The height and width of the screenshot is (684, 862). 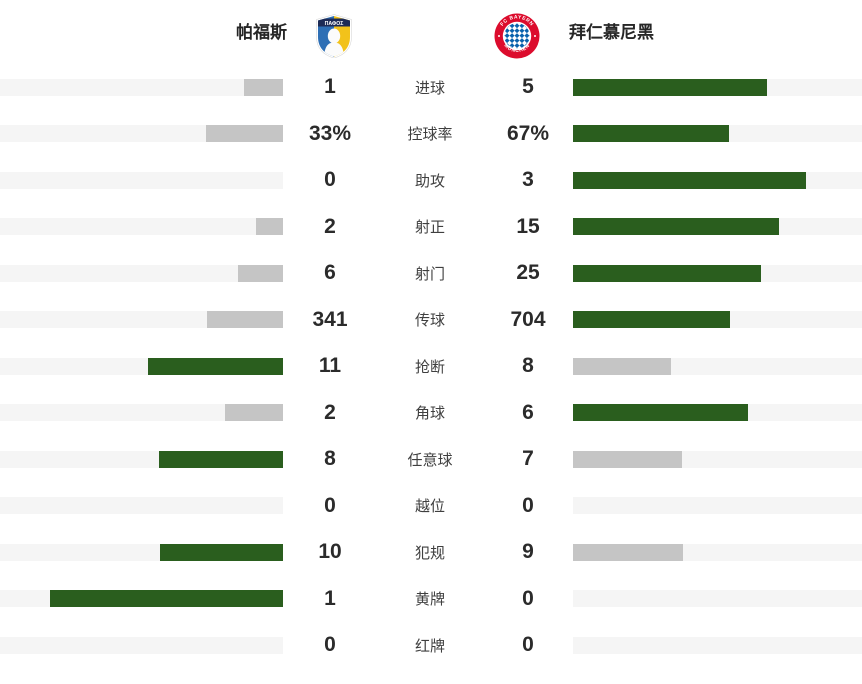 What do you see at coordinates (517, 38) in the screenshot?
I see `away-team-crest-icon: FC BAYERN MÜNCHEN` at bounding box center [517, 38].